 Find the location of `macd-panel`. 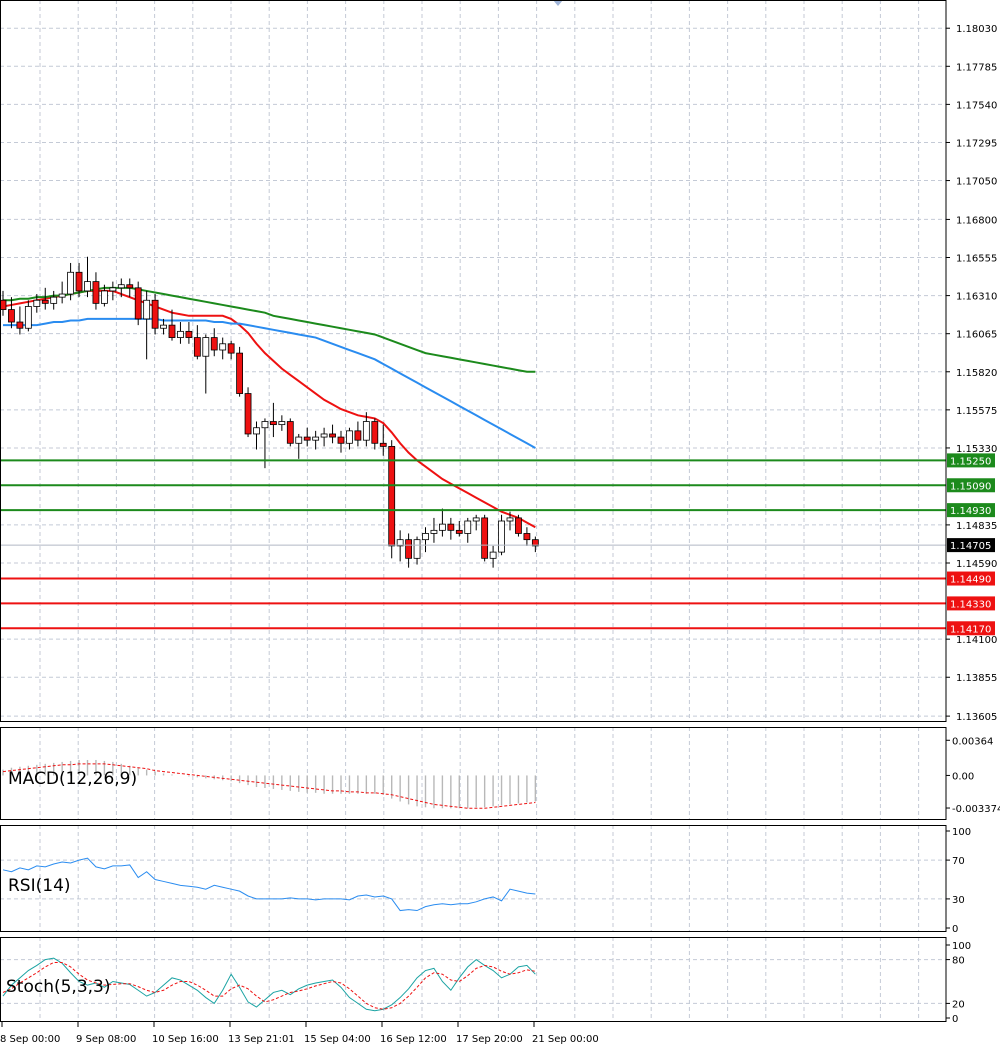

macd-panel is located at coordinates (269, 784).